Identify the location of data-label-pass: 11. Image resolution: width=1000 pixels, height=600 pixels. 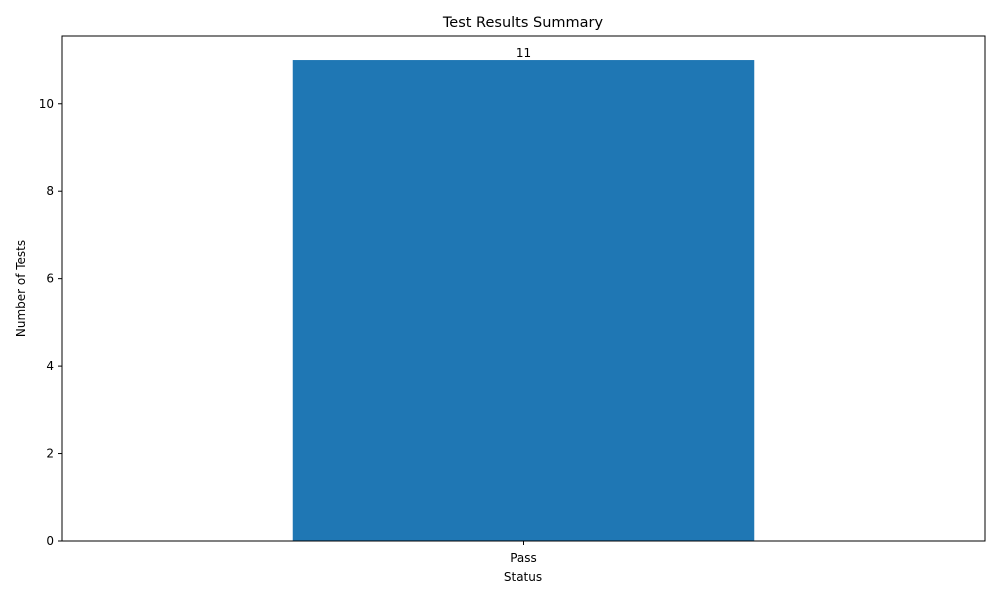
(523, 53).